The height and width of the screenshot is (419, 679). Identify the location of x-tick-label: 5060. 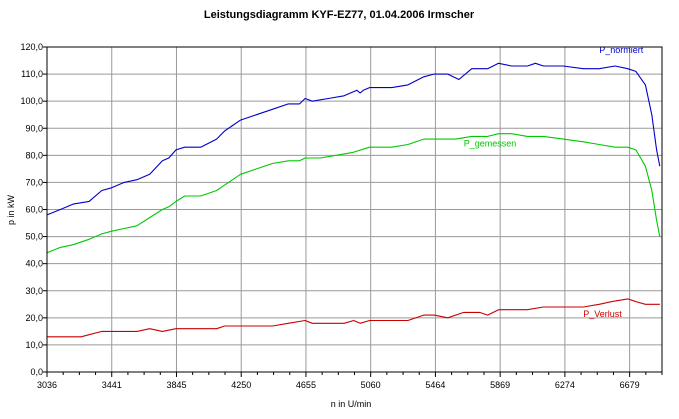
(371, 385).